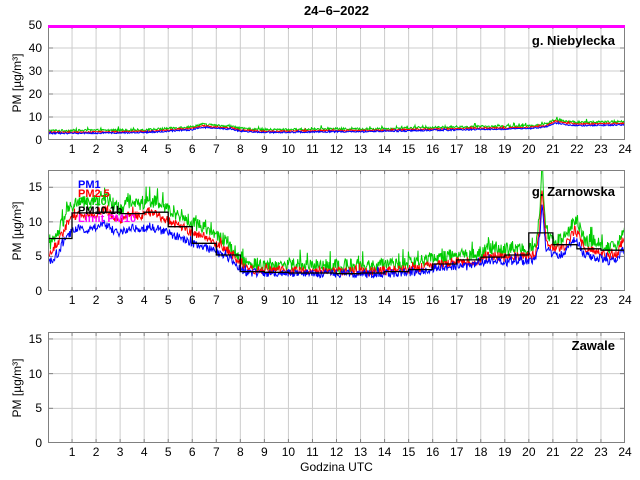  Describe the element at coordinates (92, 202) in the screenshot. I see `legend-pm10: PM10` at that location.